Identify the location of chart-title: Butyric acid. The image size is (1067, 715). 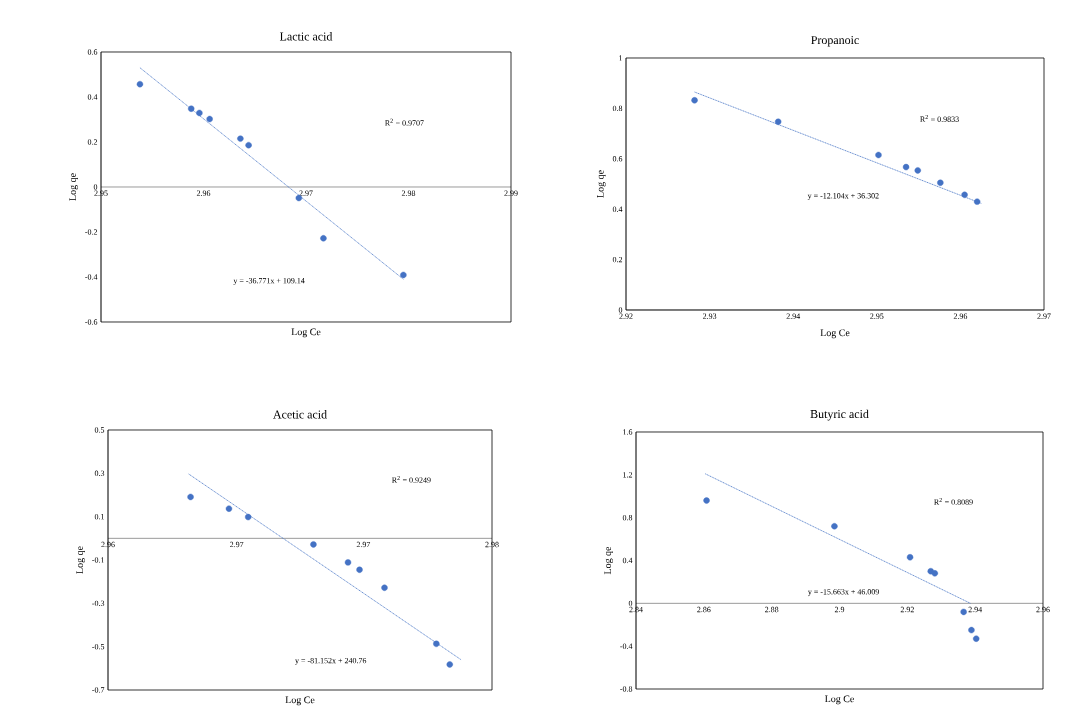
(839, 415).